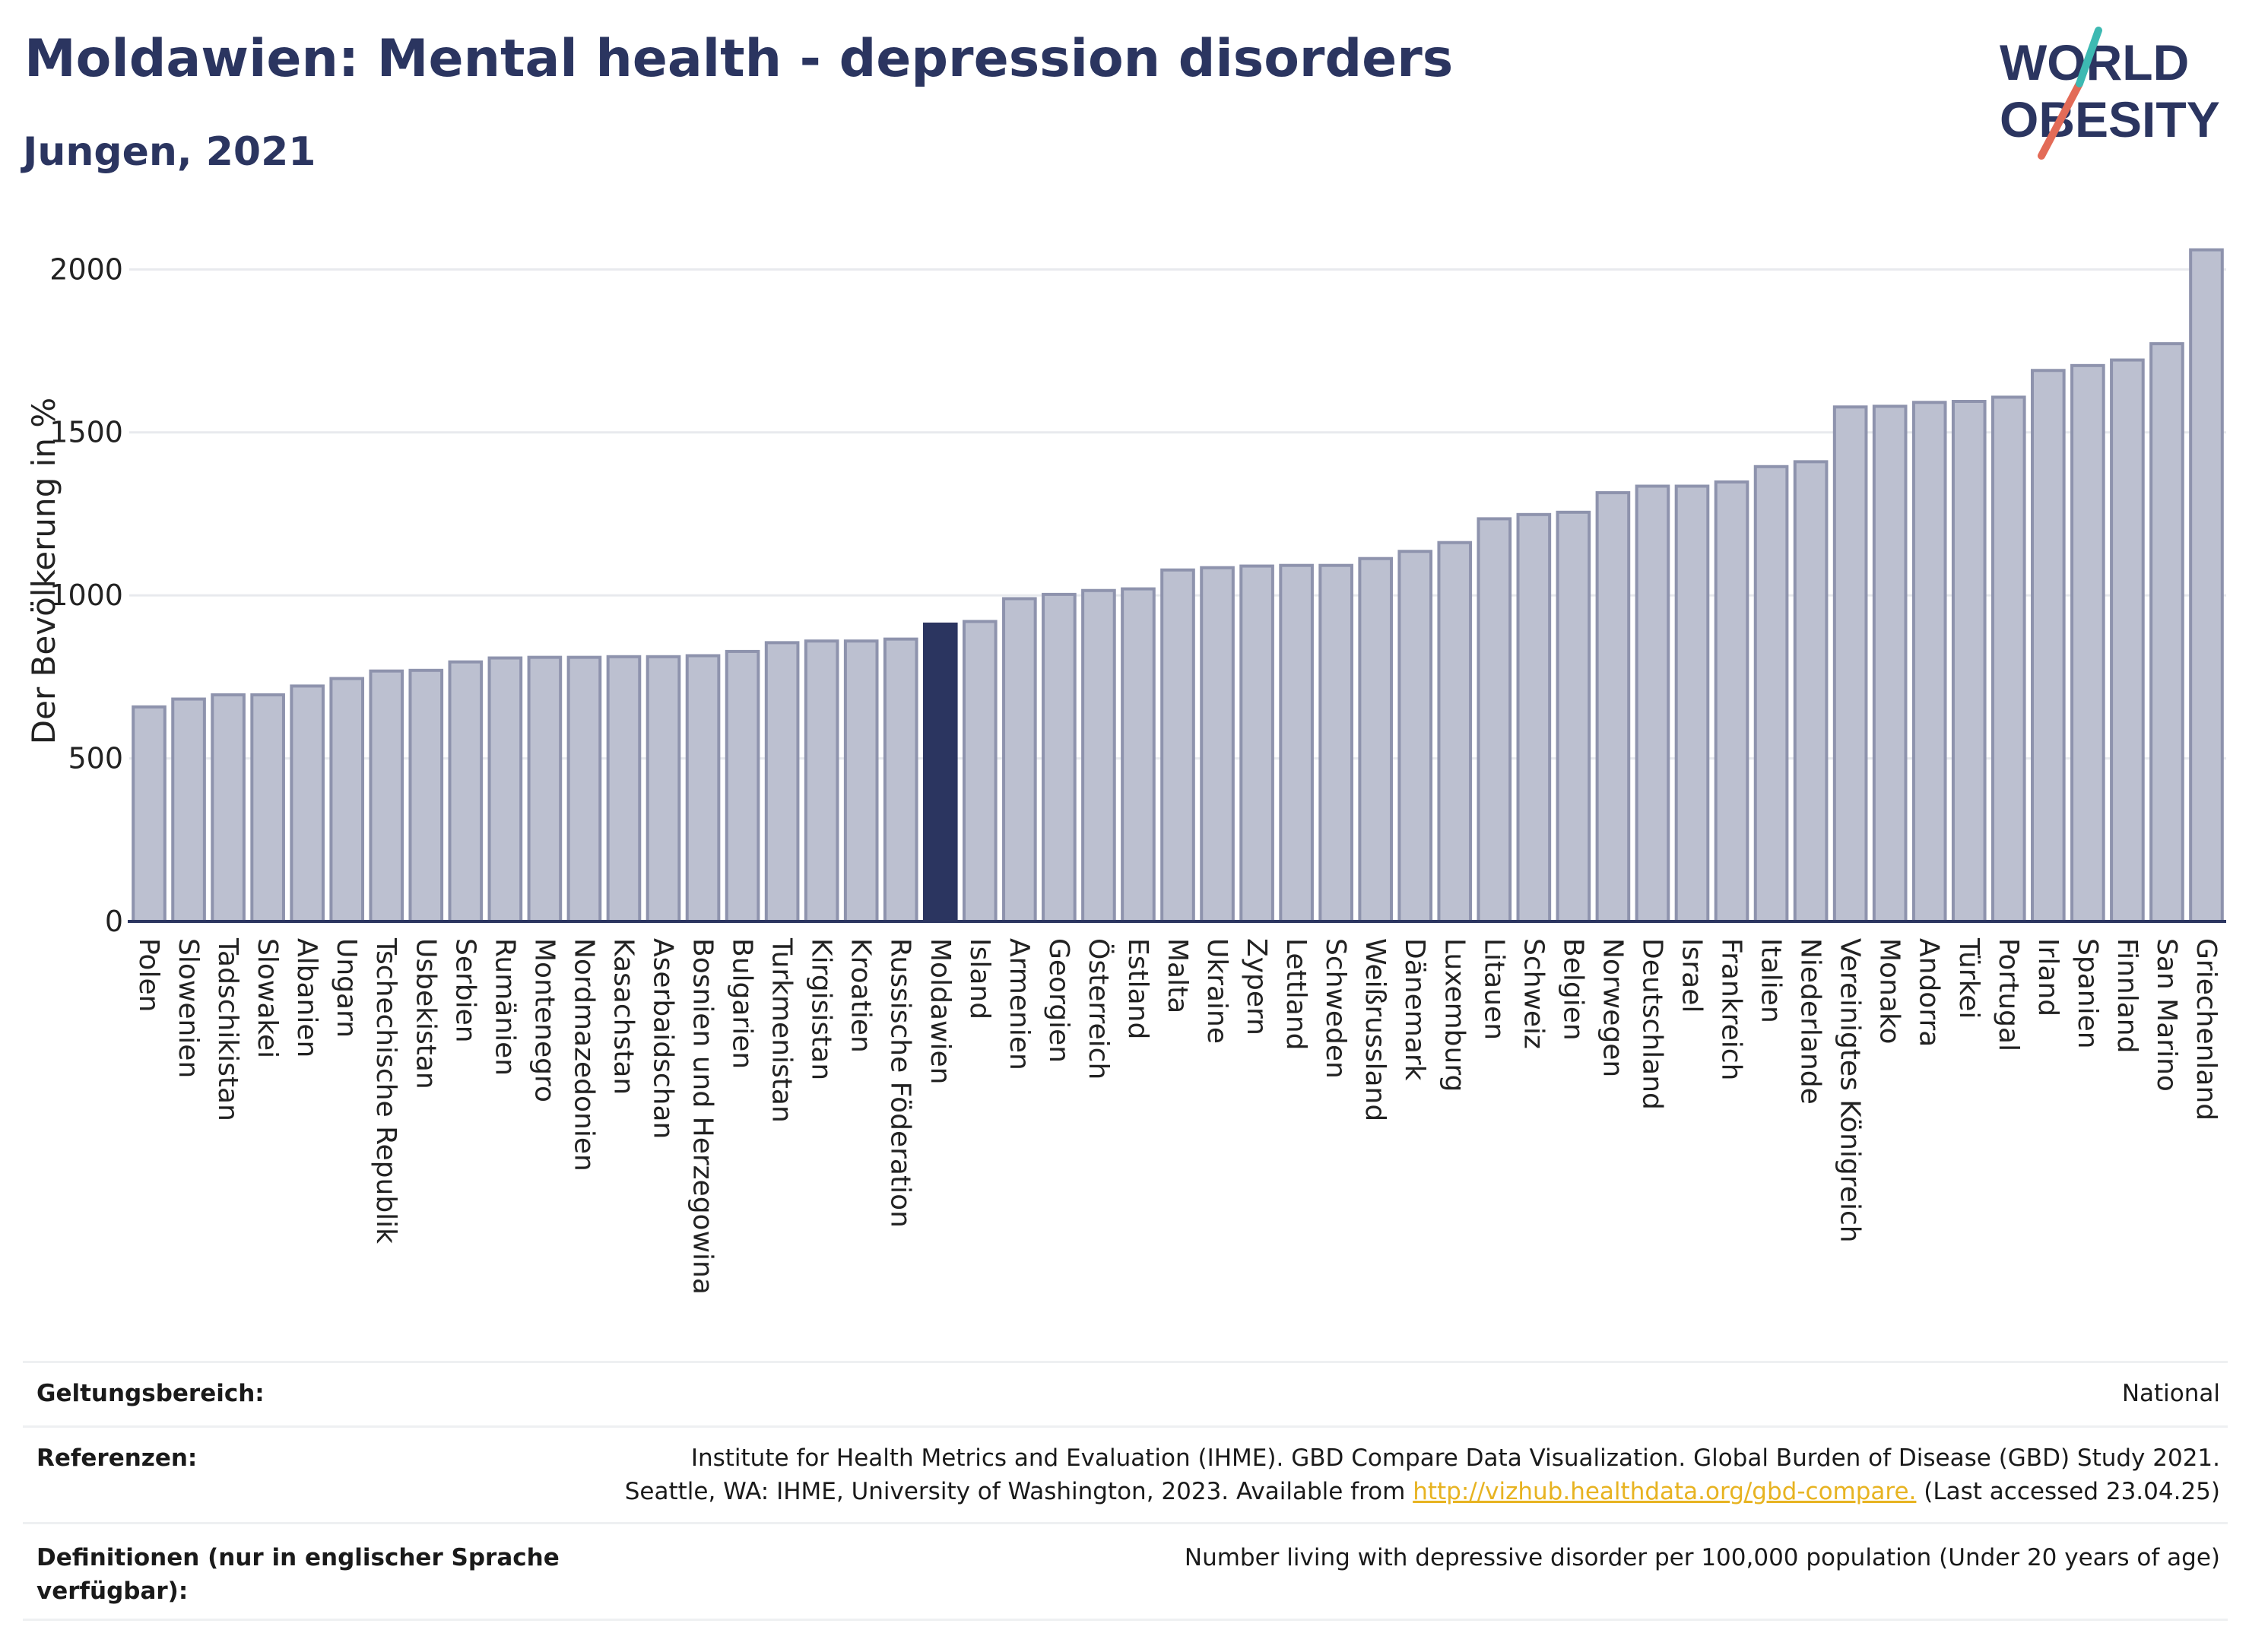  I want to click on x-tick-label: Türkei, so click(1968, 978).